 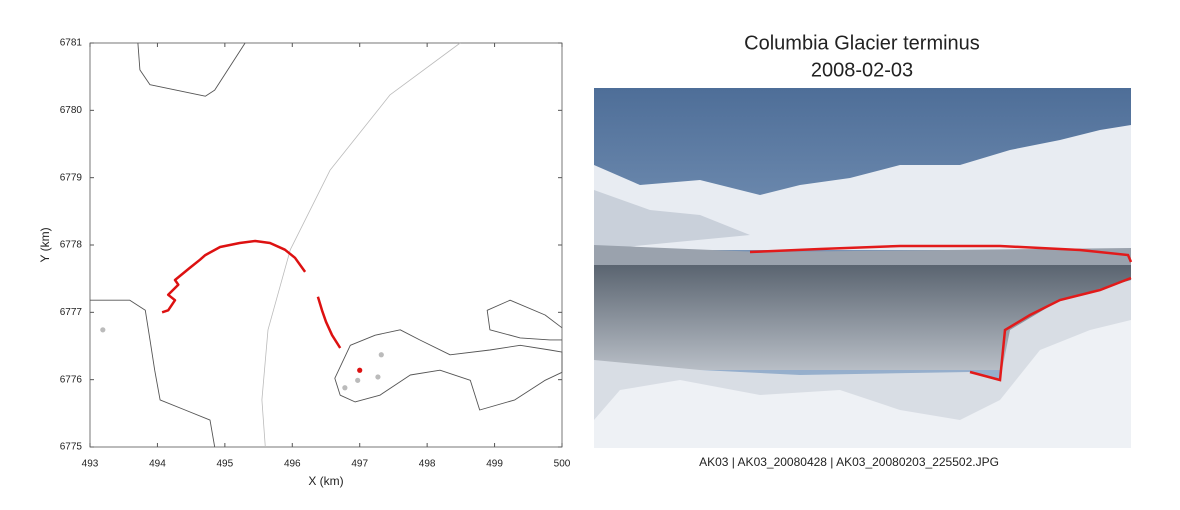 I want to click on y-axis-label: Y (km), so click(x=45, y=244).